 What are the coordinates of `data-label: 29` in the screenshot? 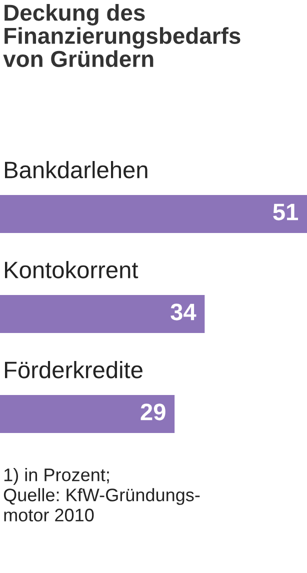 It's located at (153, 412).